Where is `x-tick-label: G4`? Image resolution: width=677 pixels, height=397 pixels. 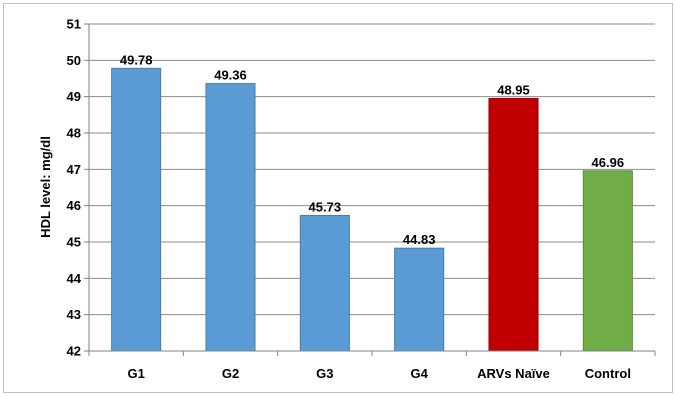
x-tick-label: G4 is located at coordinates (419, 373).